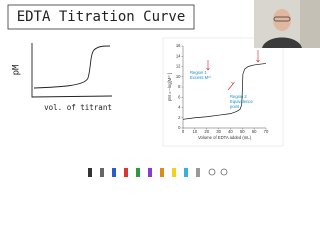 The height and width of the screenshot is (240, 320). What do you see at coordinates (206, 131) in the screenshot?
I see `x-tick-label: 20` at bounding box center [206, 131].